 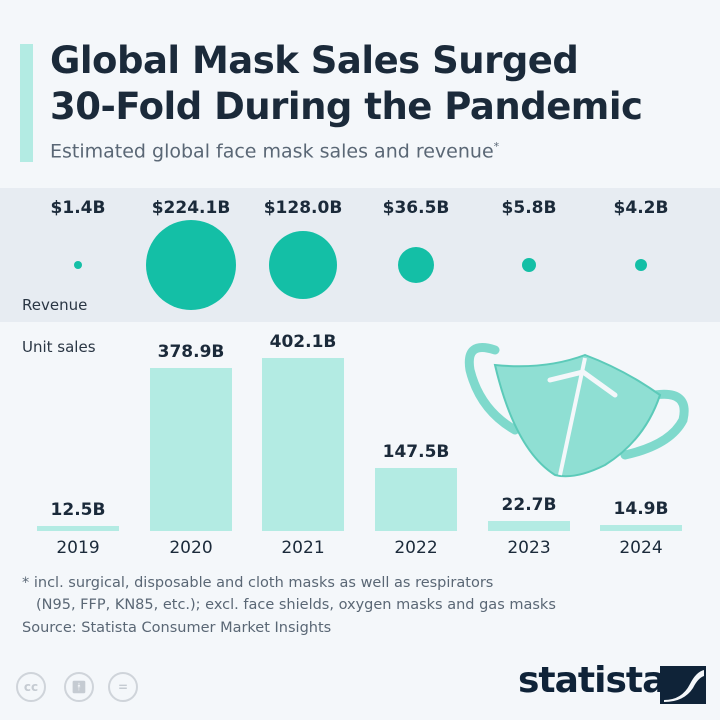 What do you see at coordinates (529, 505) in the screenshot?
I see `unit-sales-label: 22.7B` at bounding box center [529, 505].